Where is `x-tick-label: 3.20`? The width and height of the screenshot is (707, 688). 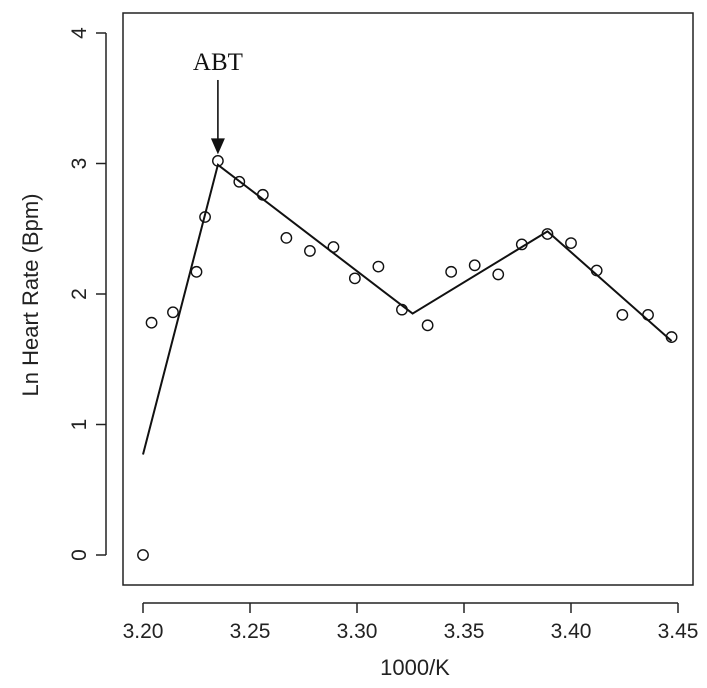 x-tick-label: 3.20 is located at coordinates (143, 631).